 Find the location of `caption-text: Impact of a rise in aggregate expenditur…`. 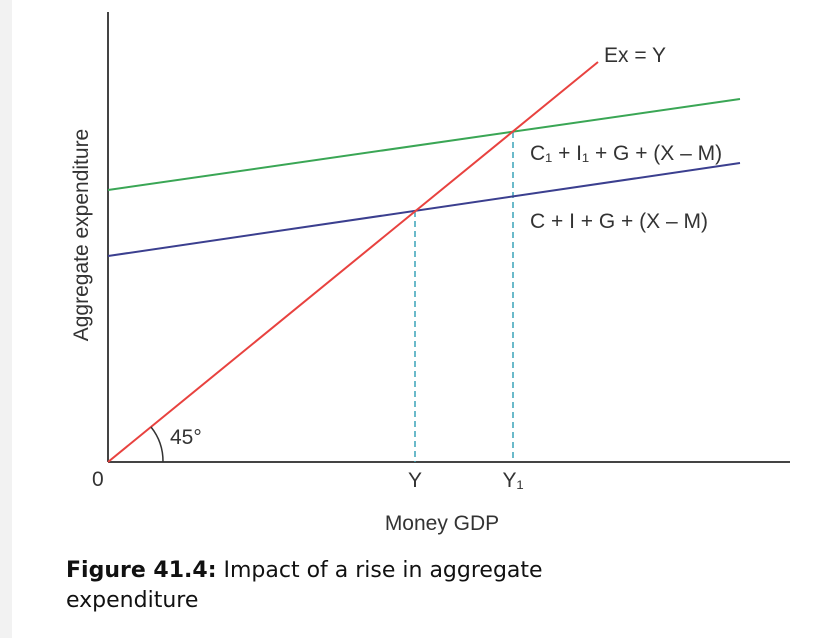

caption-text: Impact of a rise in aggregate expenditur… is located at coordinates (304, 585).